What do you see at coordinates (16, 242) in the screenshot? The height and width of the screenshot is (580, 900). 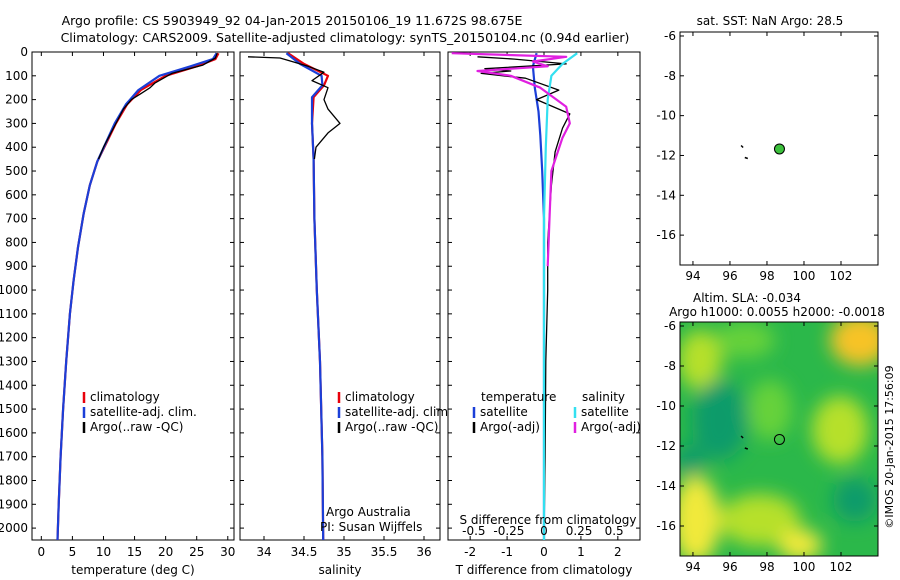 I see `y-tick-label: 800` at bounding box center [16, 242].